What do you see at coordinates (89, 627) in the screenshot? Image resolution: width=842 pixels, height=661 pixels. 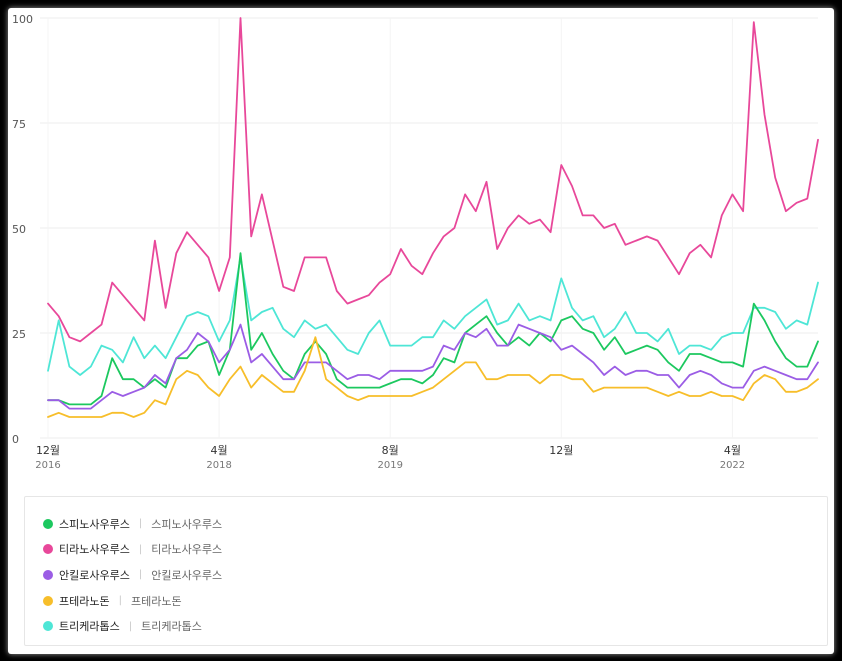 I see `legend-label: 트리케라톱스` at bounding box center [89, 627].